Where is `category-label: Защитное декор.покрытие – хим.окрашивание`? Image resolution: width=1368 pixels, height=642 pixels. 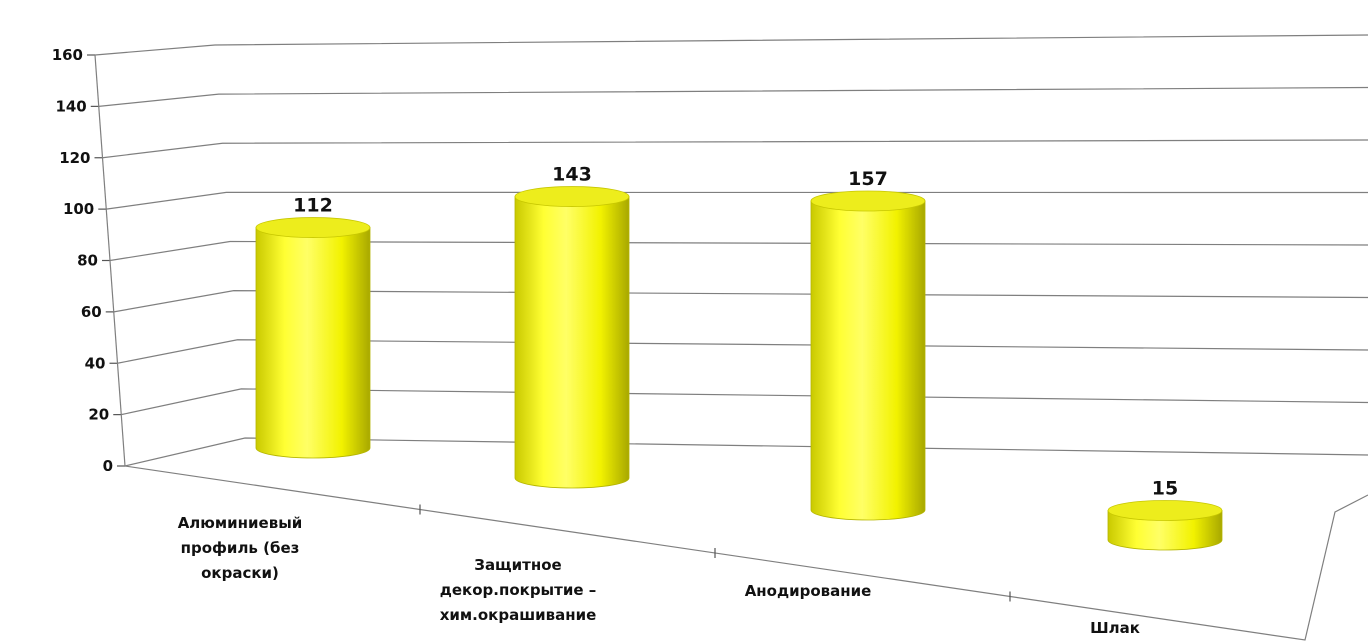
category-label: Защитное декор.покрытие – хим.окрашивание is located at coordinates (518, 590).